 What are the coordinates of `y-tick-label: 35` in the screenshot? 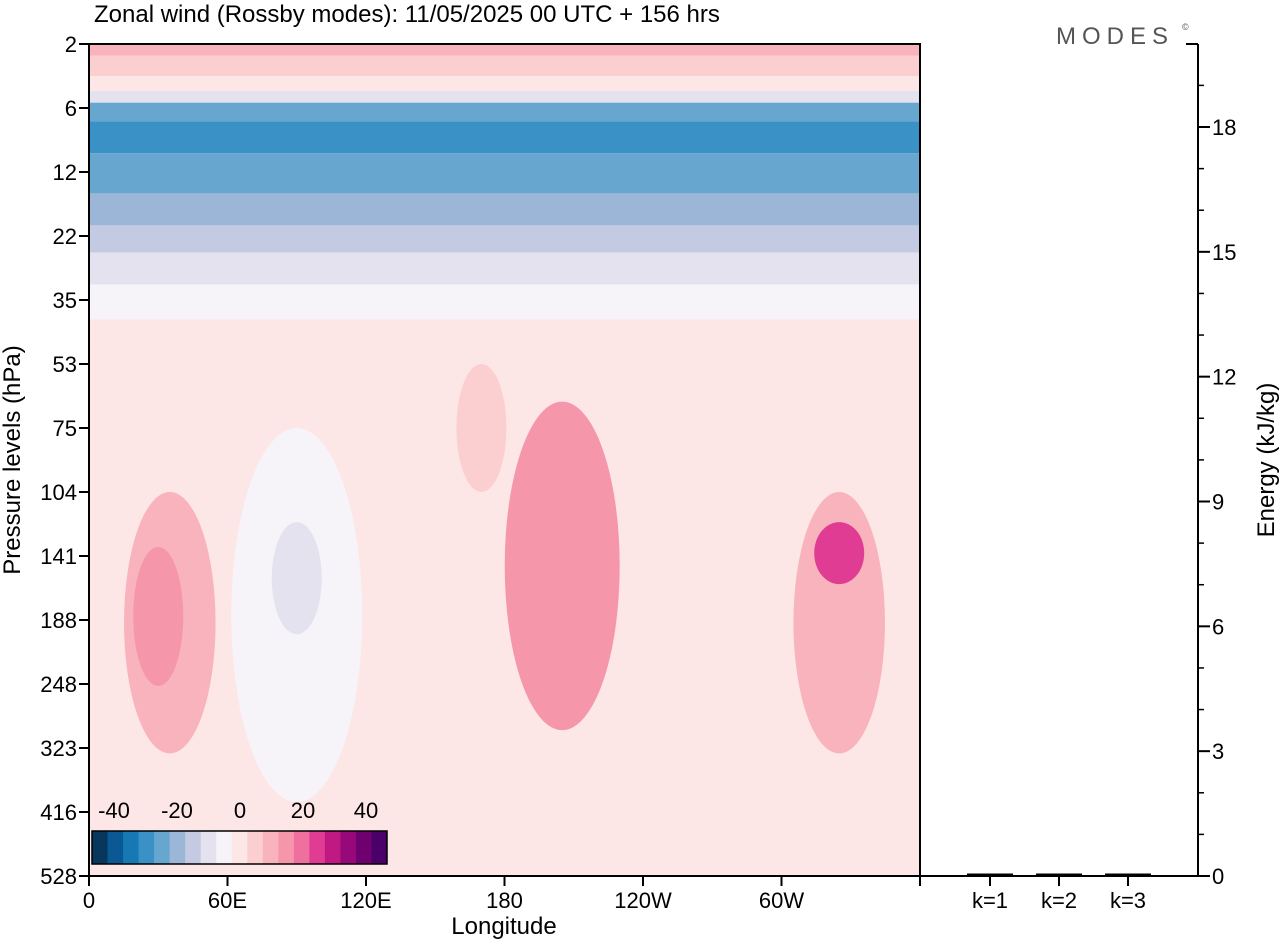 It's located at (65, 300).